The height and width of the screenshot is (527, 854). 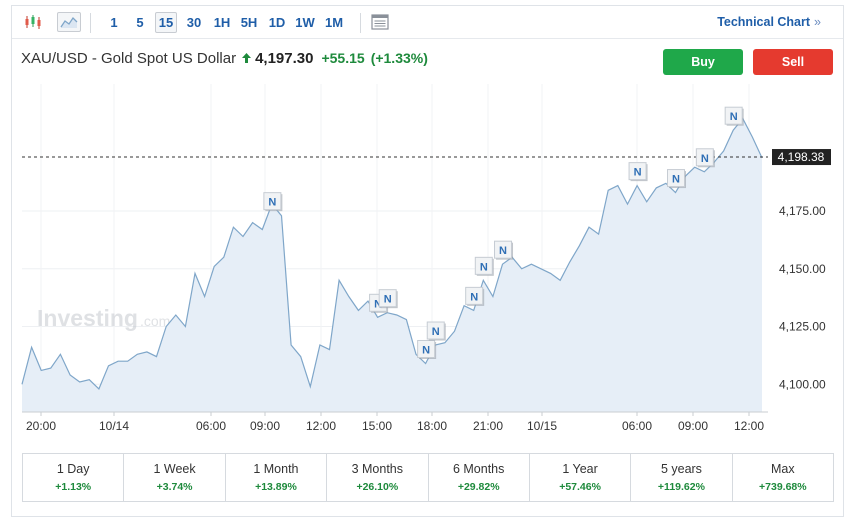 I want to click on performance-period: 1 Month, so click(x=276, y=469).